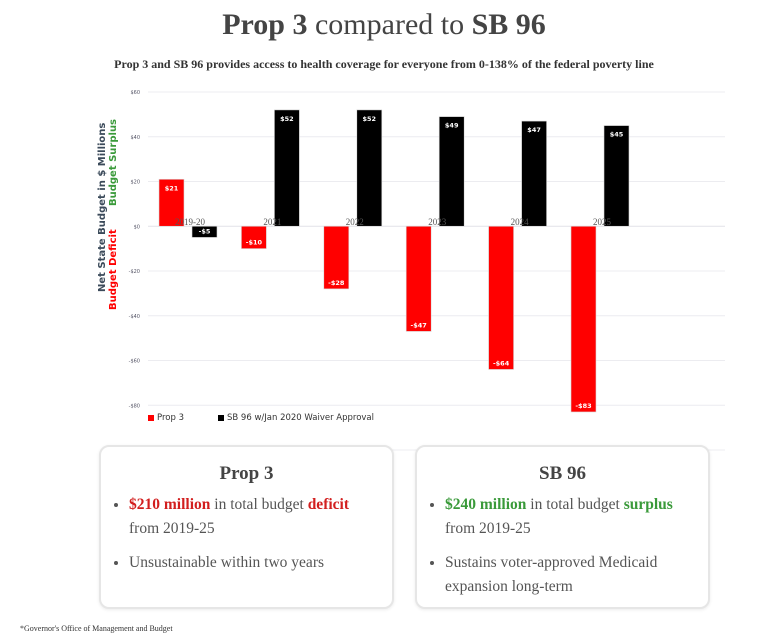  What do you see at coordinates (501, 363) in the screenshot?
I see `data-label: -$64` at bounding box center [501, 363].